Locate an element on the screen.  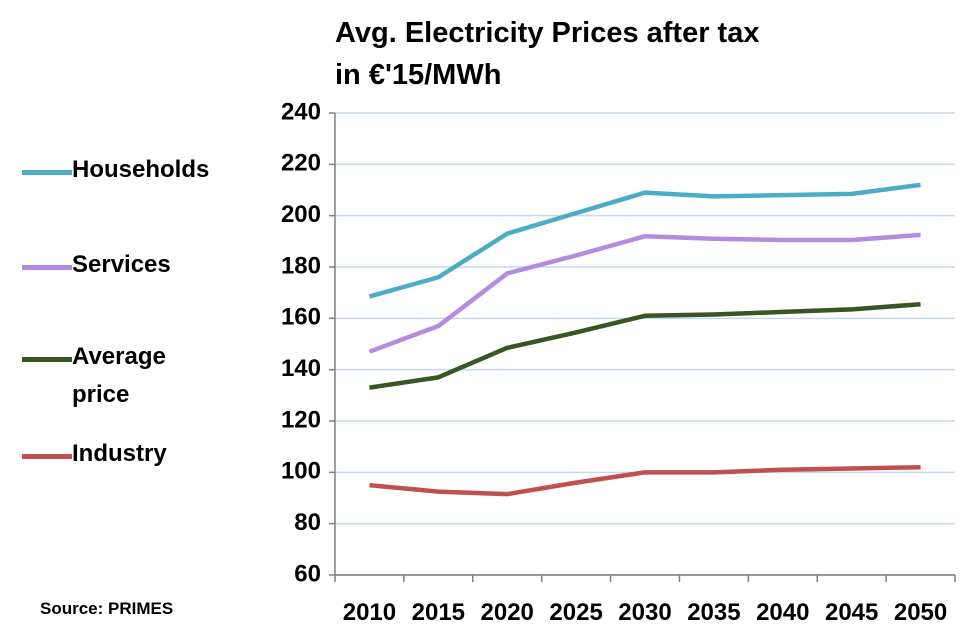
y-tick-label: 80 is located at coordinates (307, 522).